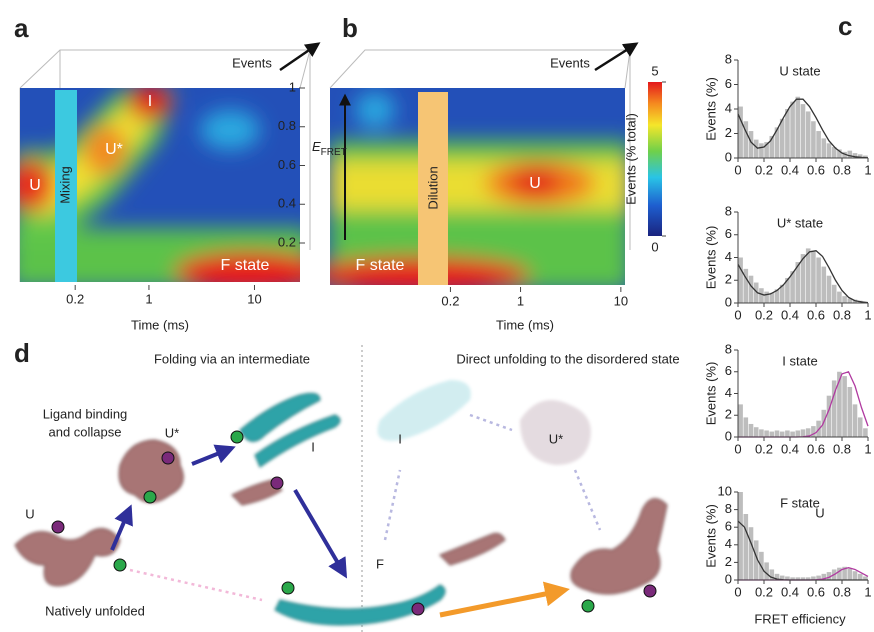 The image size is (874, 632). What do you see at coordinates (433, 188) in the screenshot?
I see `dilution-bar` at bounding box center [433, 188].